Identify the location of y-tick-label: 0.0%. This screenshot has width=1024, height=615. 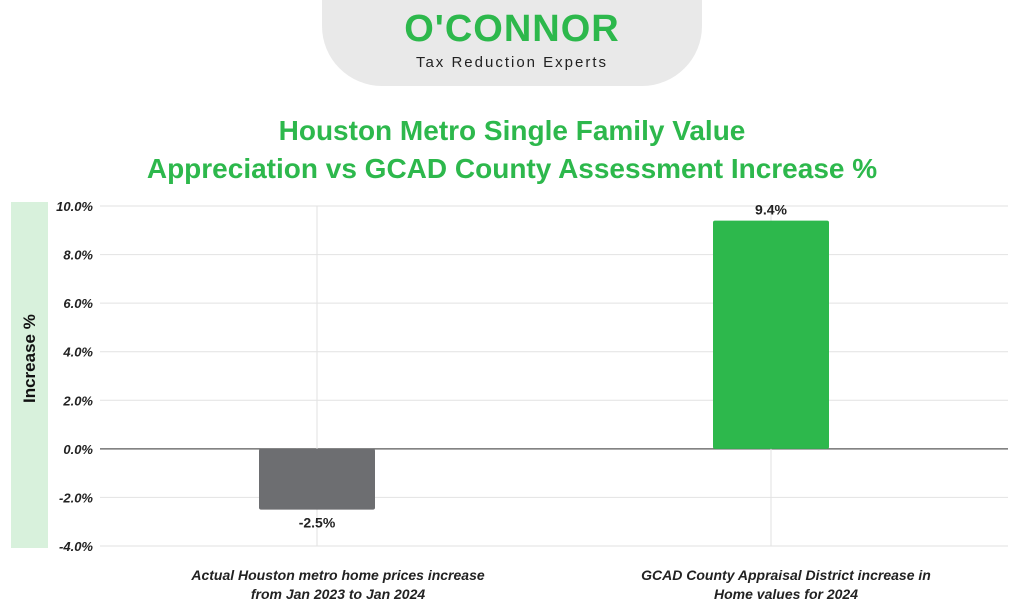
(78, 449).